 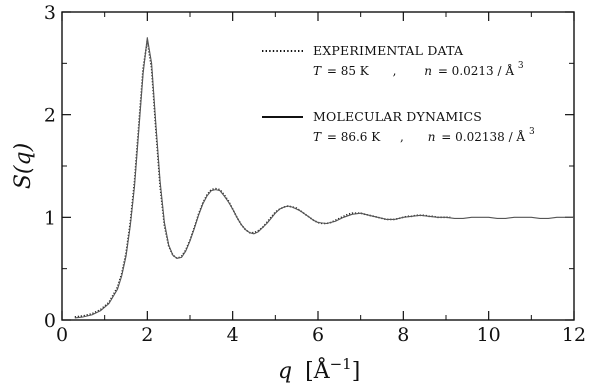 What do you see at coordinates (147, 335) in the screenshot?
I see `x-tick-label-1: 2` at bounding box center [147, 335].